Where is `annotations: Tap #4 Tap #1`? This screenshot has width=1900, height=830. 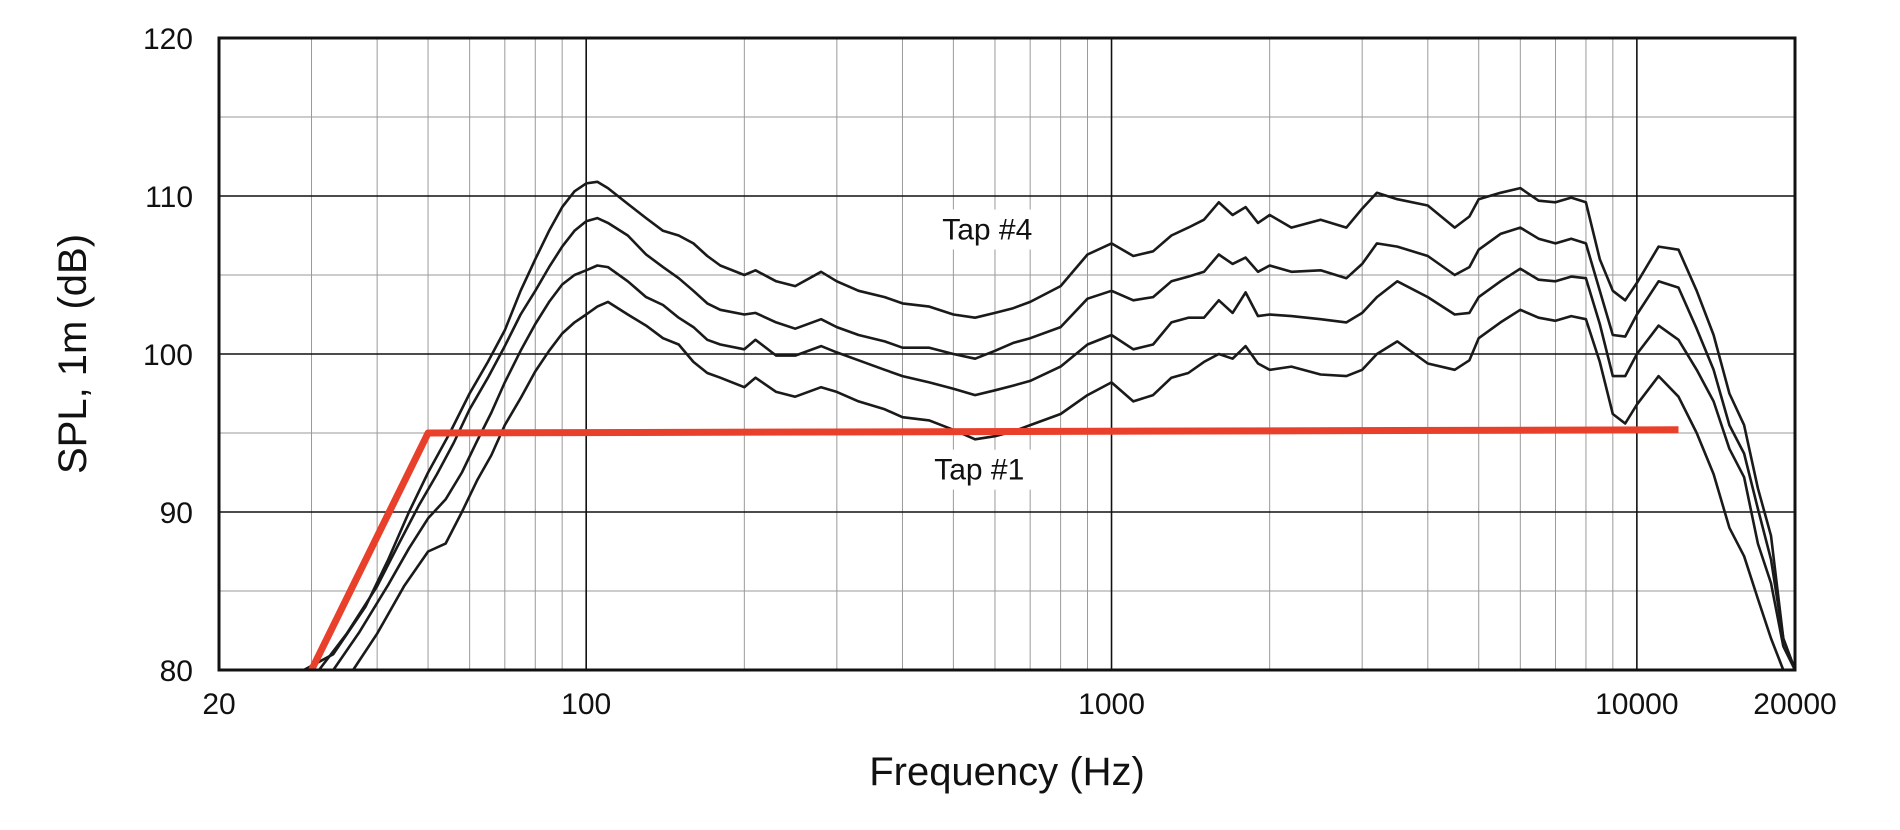
annotations: Tap #4 Tap #1 is located at coordinates (983, 350).